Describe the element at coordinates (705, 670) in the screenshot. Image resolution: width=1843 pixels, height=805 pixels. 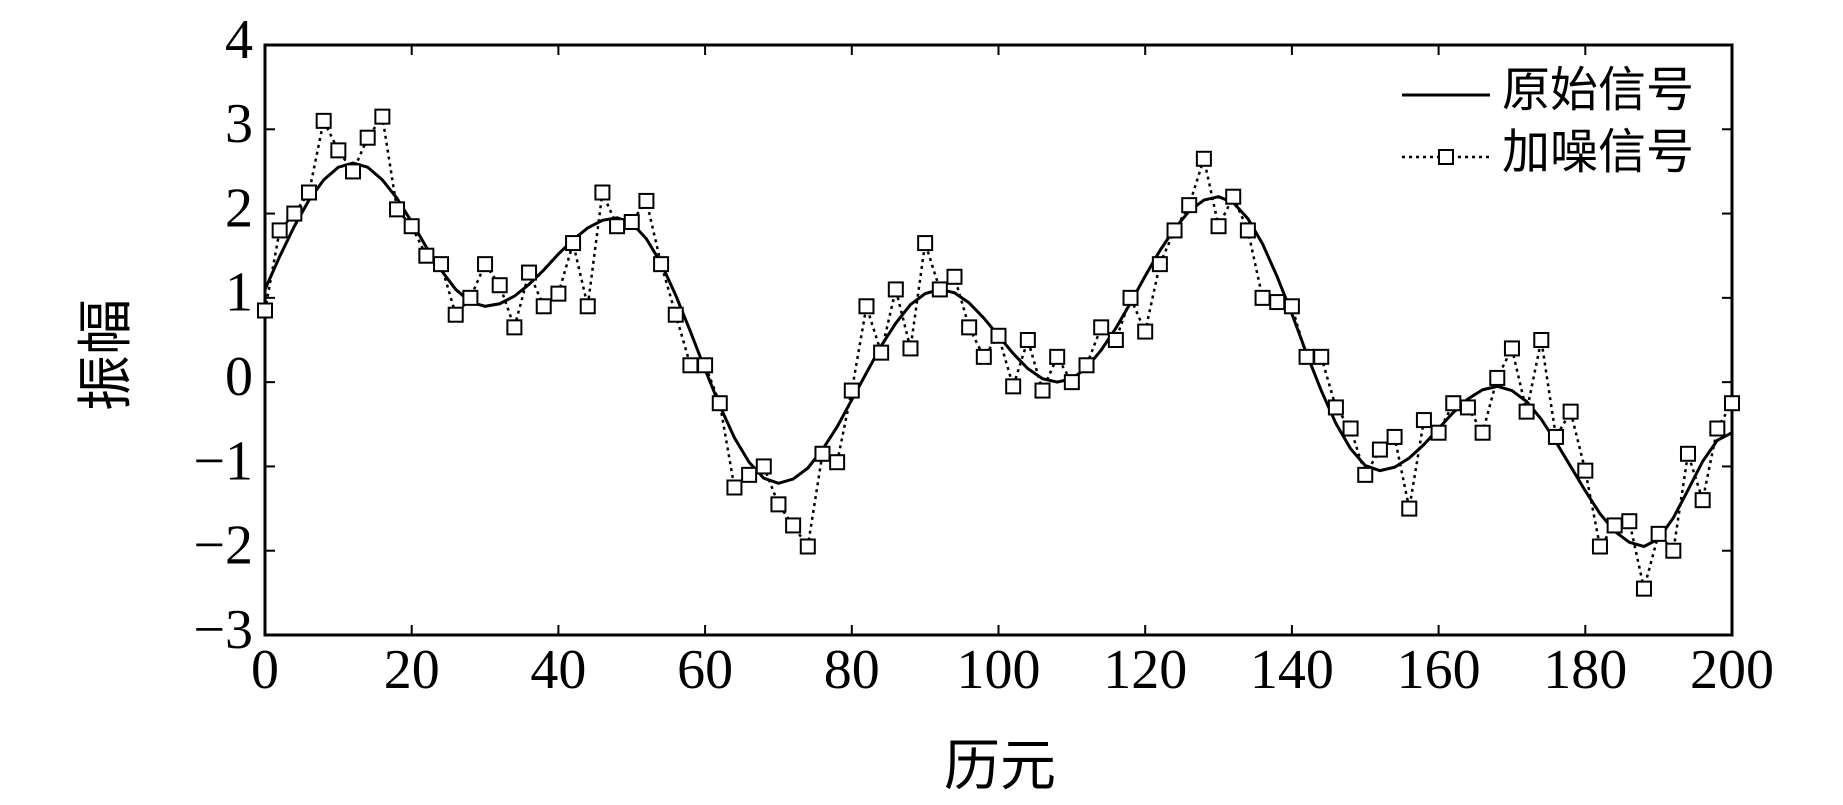
I see `x-tick-label: 60` at that location.